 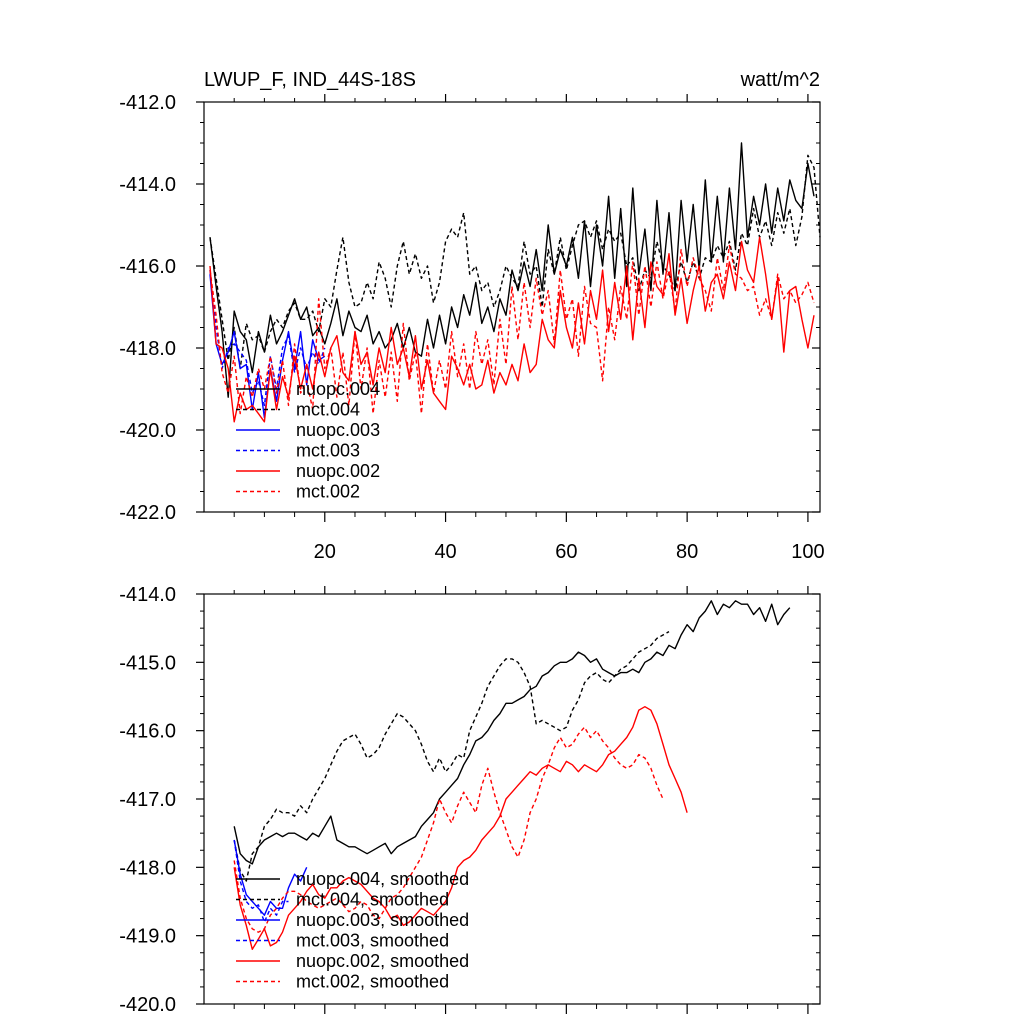 I want to click on y-tick-label: -417.0, so click(x=147, y=800).